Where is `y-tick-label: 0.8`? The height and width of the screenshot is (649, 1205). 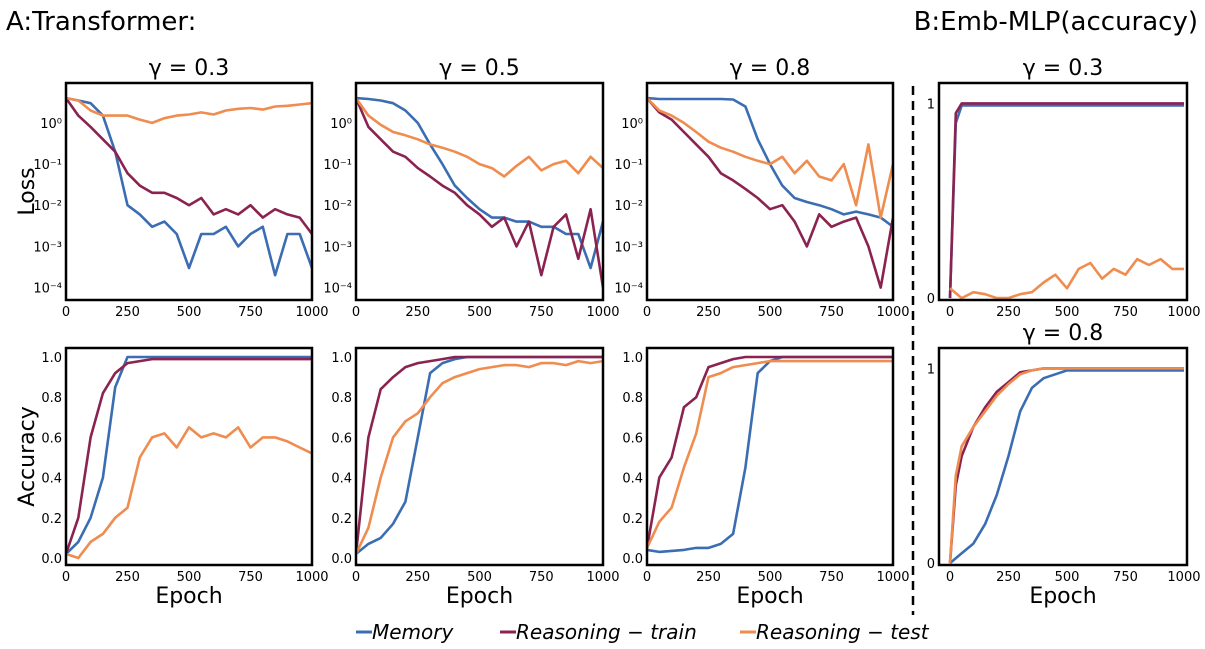 y-tick-label: 0.8 is located at coordinates (632, 398).